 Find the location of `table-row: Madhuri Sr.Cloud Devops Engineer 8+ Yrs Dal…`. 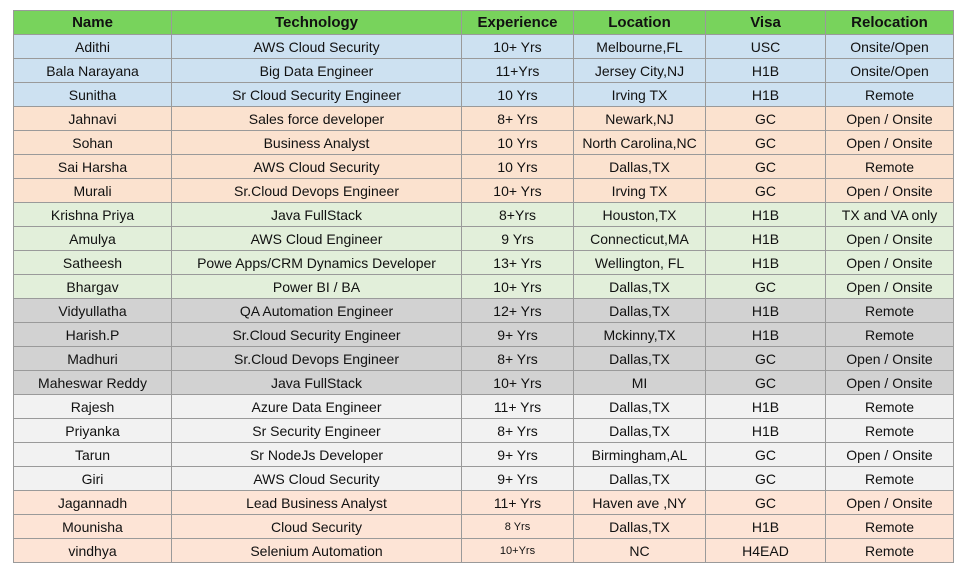

table-row: Madhuri Sr.Cloud Devops Engineer 8+ Yrs Dal… is located at coordinates (483, 358).